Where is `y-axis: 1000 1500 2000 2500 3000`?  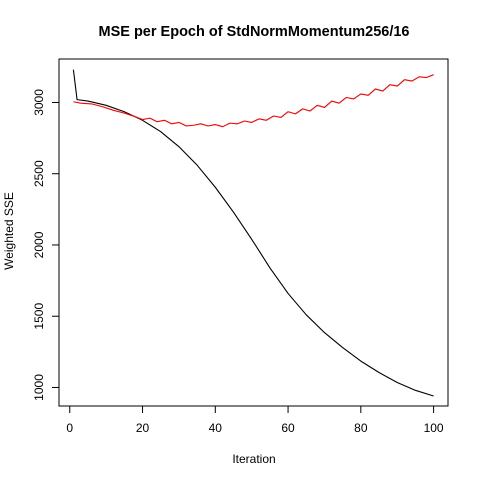
y-axis: 1000 1500 2000 2500 3000 is located at coordinates (46, 245).